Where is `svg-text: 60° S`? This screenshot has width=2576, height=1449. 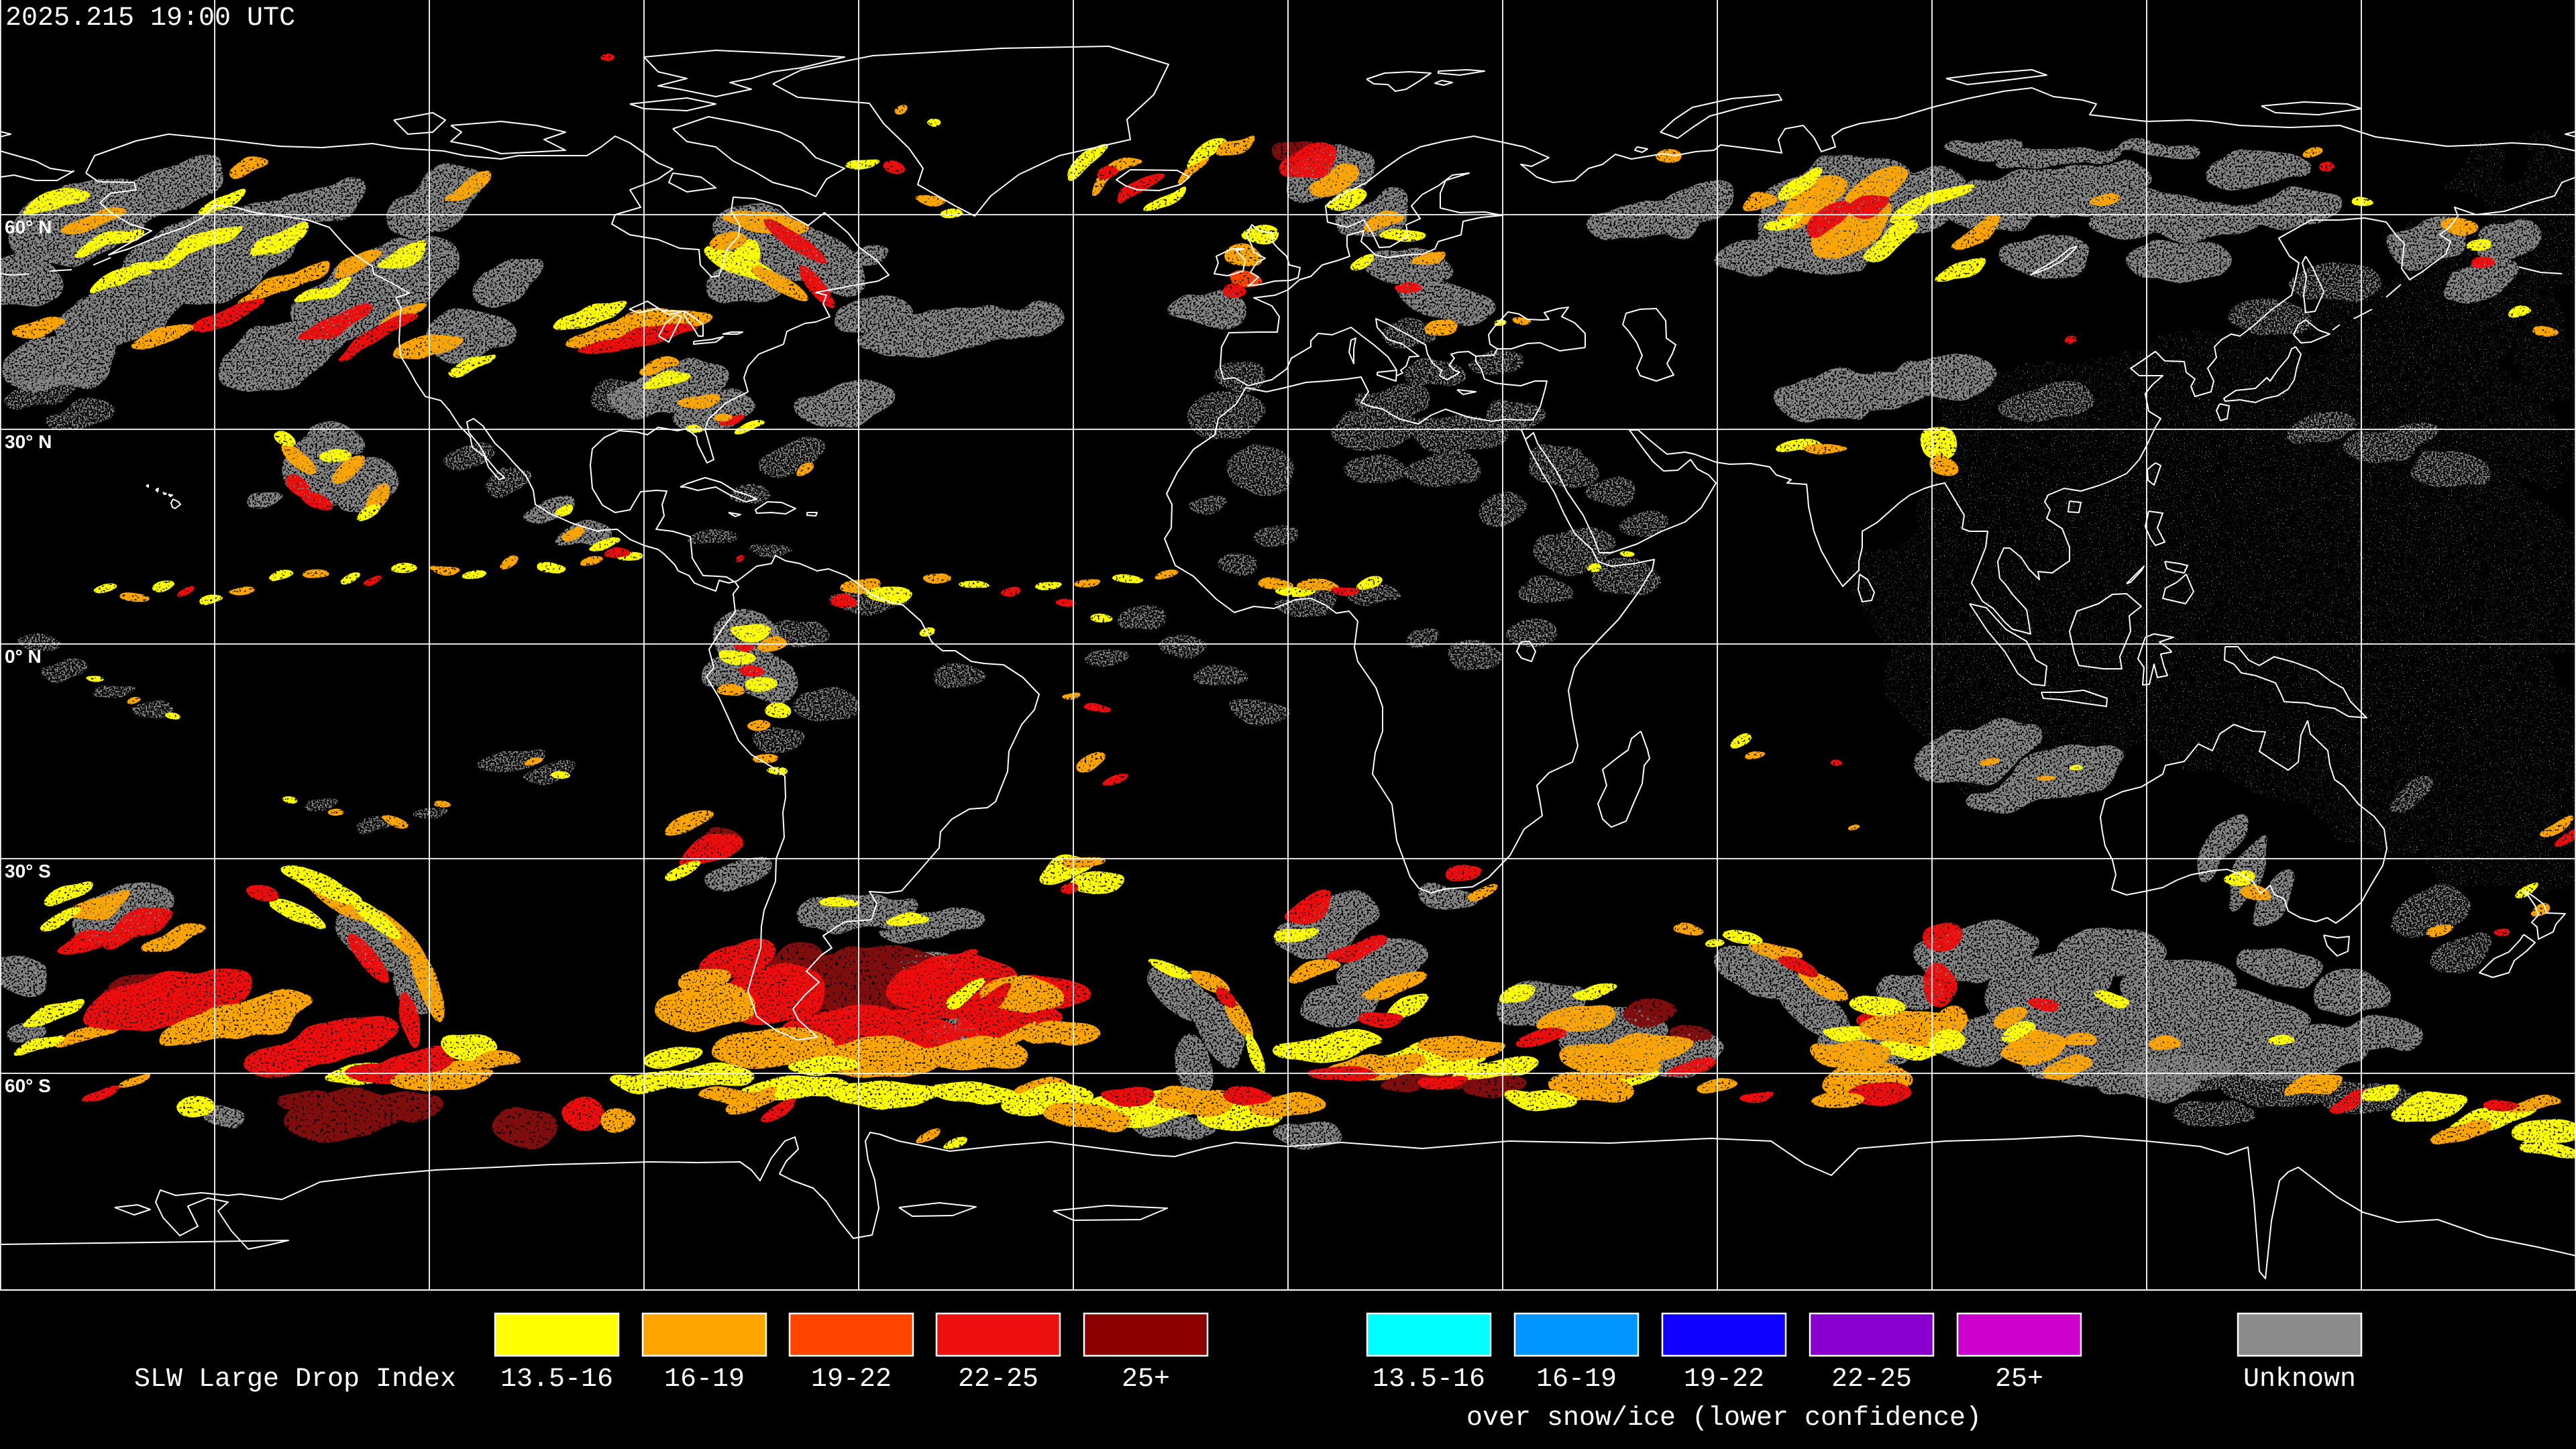 svg-text: 60° S is located at coordinates (28, 1085).